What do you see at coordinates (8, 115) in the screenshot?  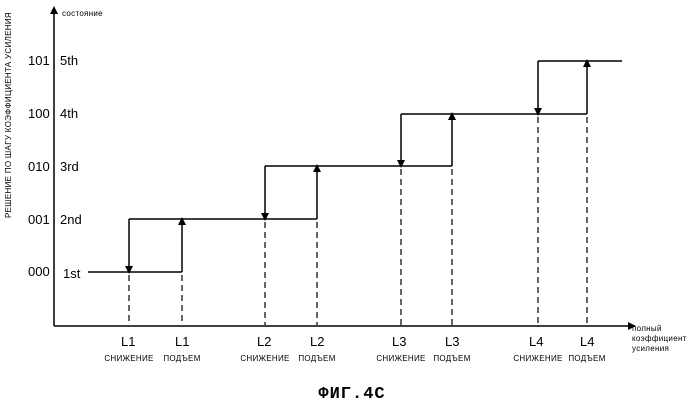 I see `y-axis-side-label: РЕШЕНИЕ ПО ШАГУ КОЭФФИЦИЕНТА УСИЛЕНИЯ` at bounding box center [8, 115].